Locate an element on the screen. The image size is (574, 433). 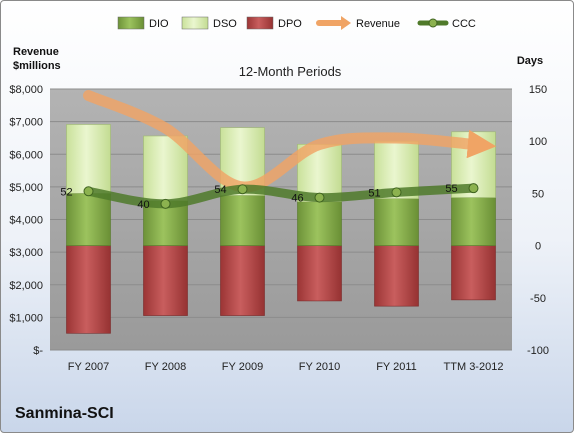
legend-label-dso: DSO is located at coordinates (225, 24).